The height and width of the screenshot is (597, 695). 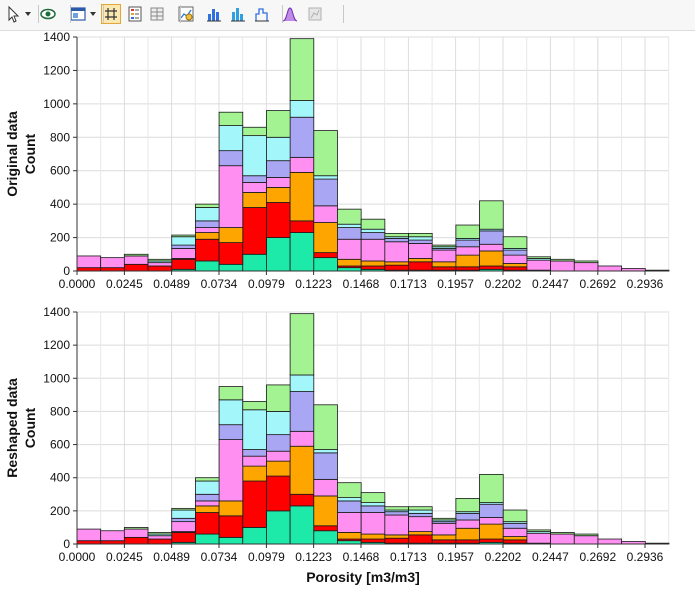 What do you see at coordinates (60, 137) in the screenshot?
I see `y-tick-label: 800` at bounding box center [60, 137].